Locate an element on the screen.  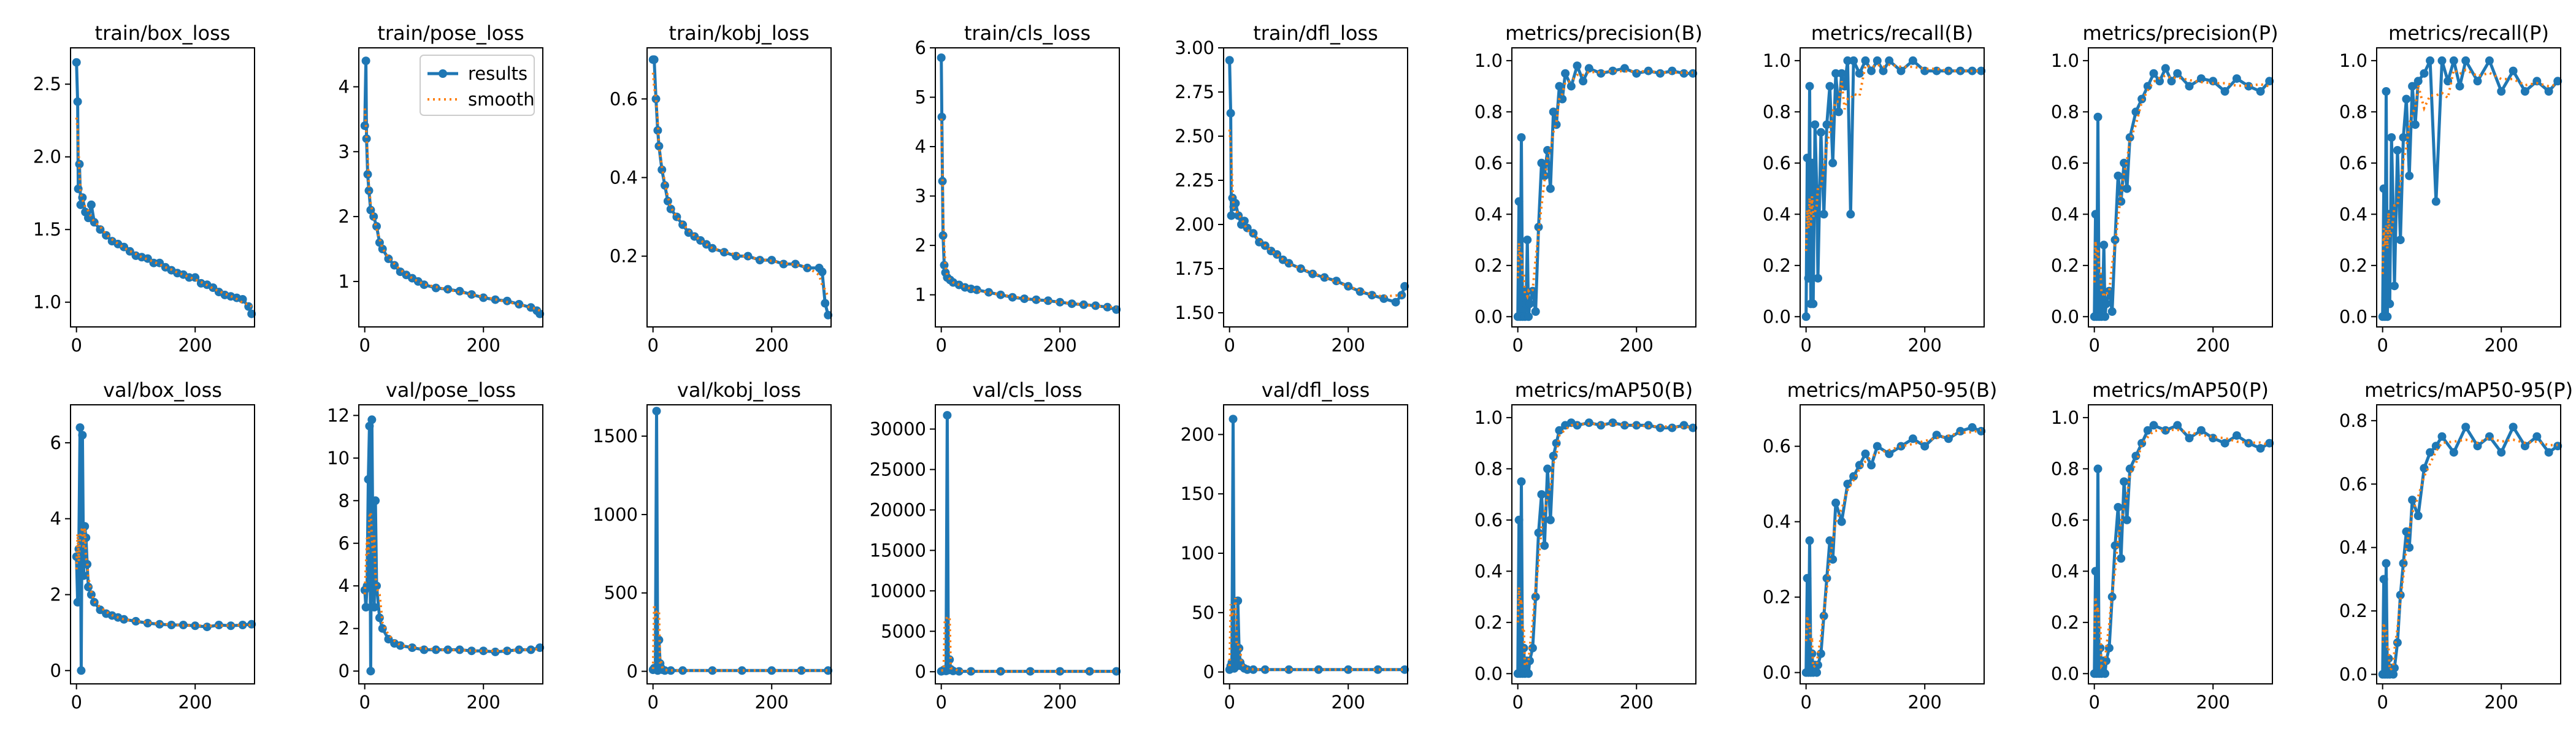
y-tick-label: 15000 is located at coordinates (898, 550).